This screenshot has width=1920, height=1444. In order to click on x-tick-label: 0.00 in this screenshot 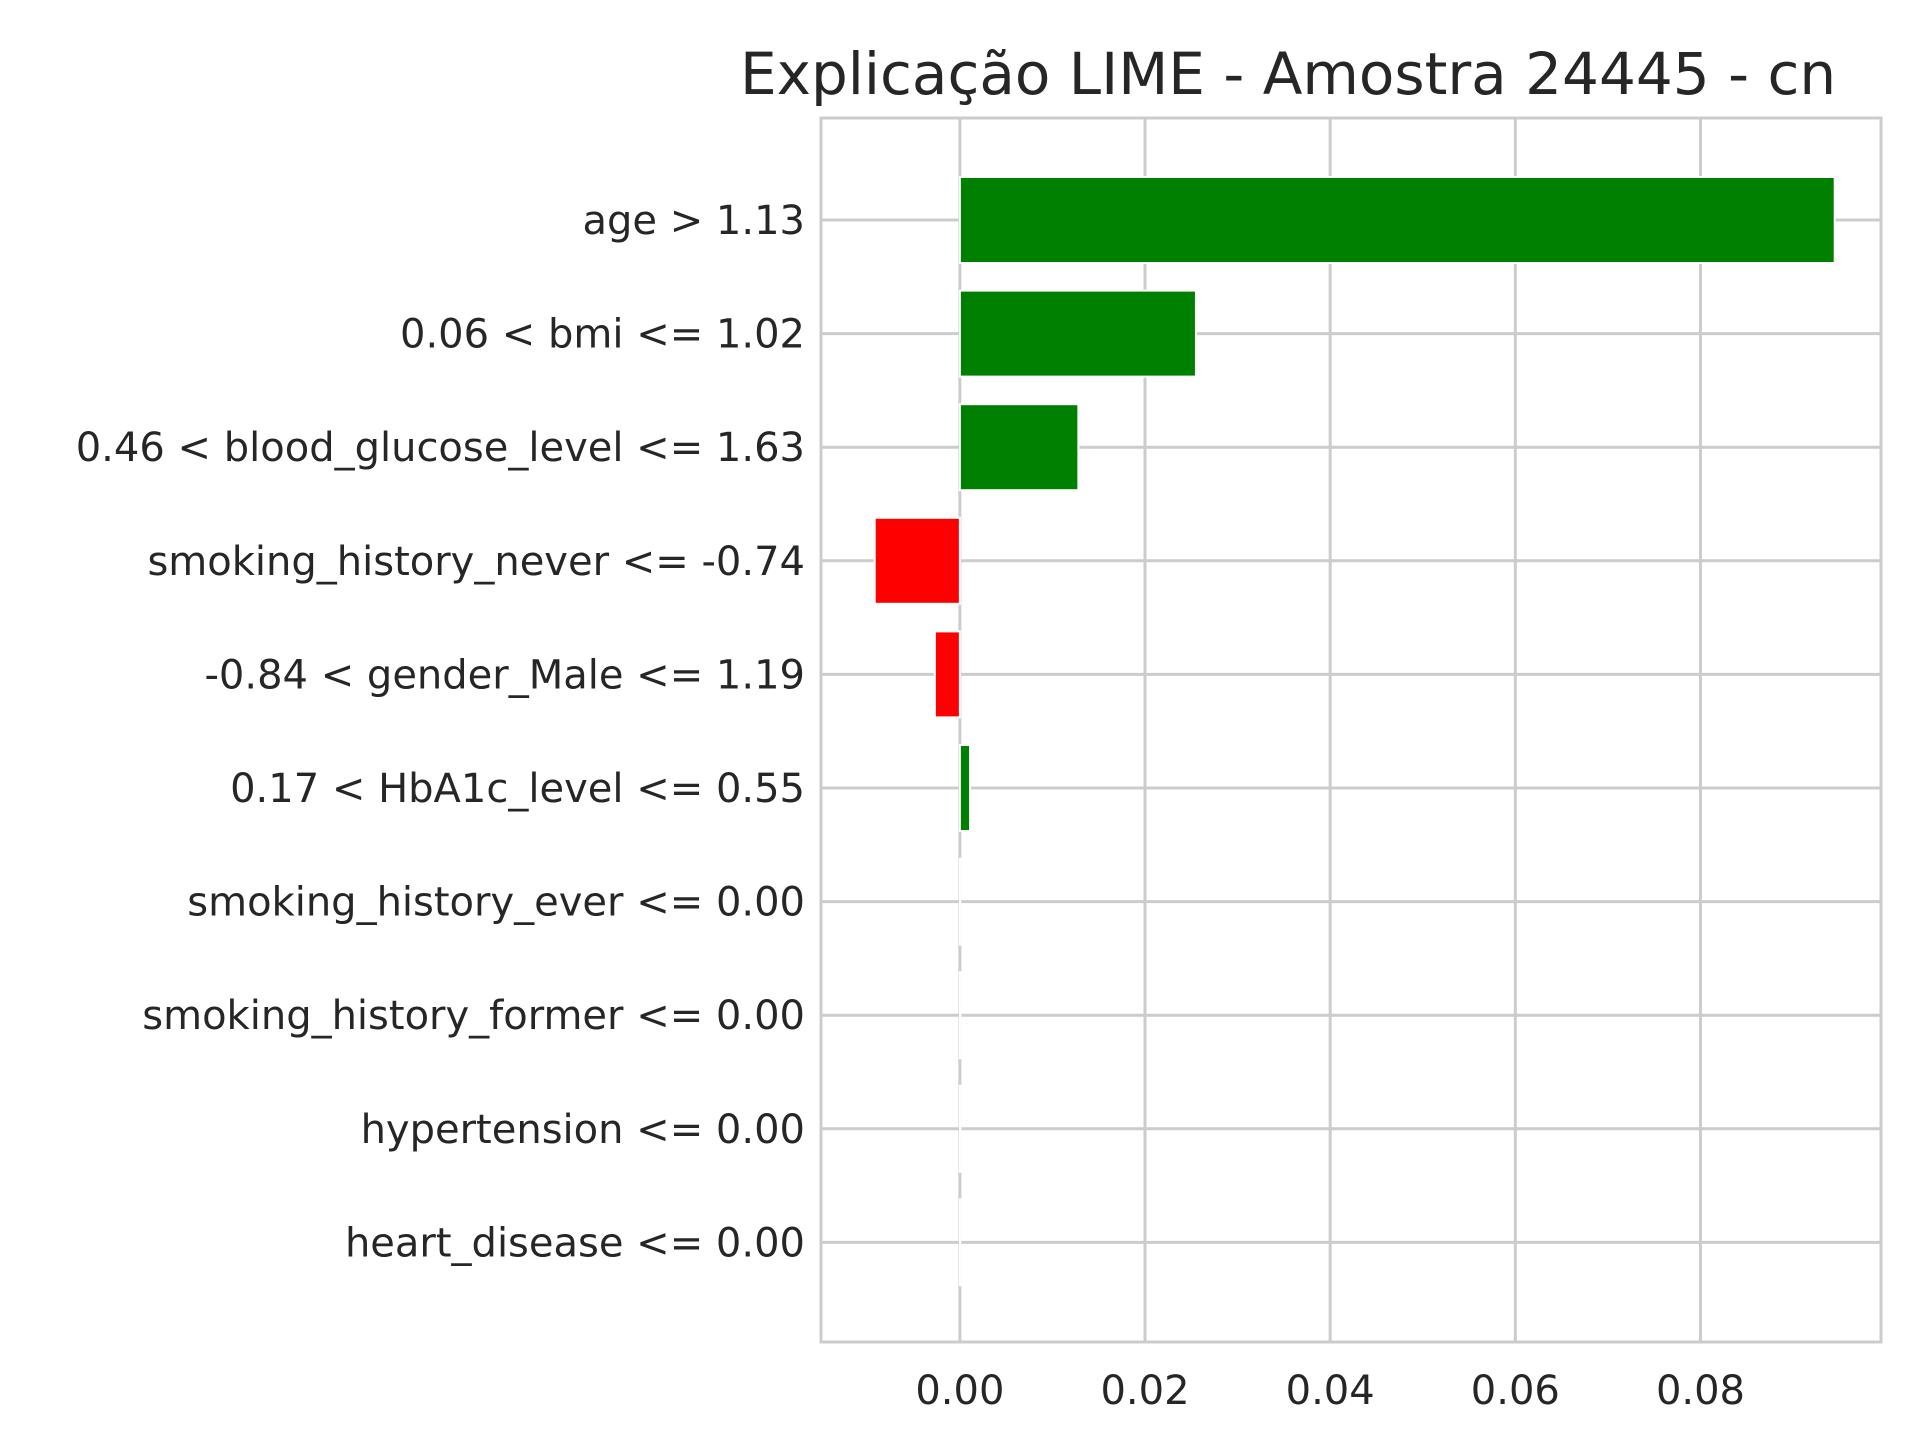, I will do `click(959, 1391)`.